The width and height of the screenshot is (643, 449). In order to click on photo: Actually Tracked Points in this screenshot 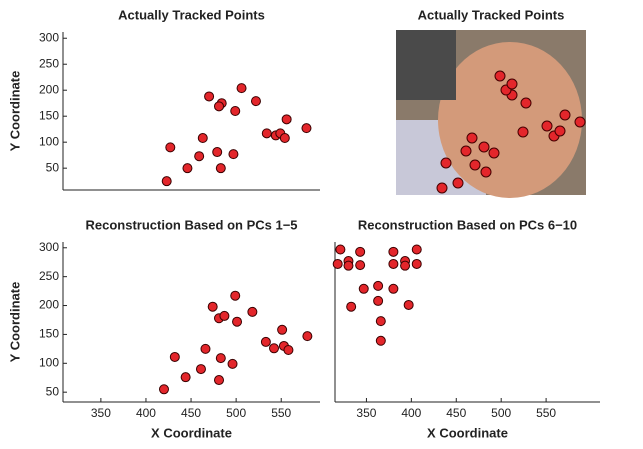, I will do `click(491, 102)`.